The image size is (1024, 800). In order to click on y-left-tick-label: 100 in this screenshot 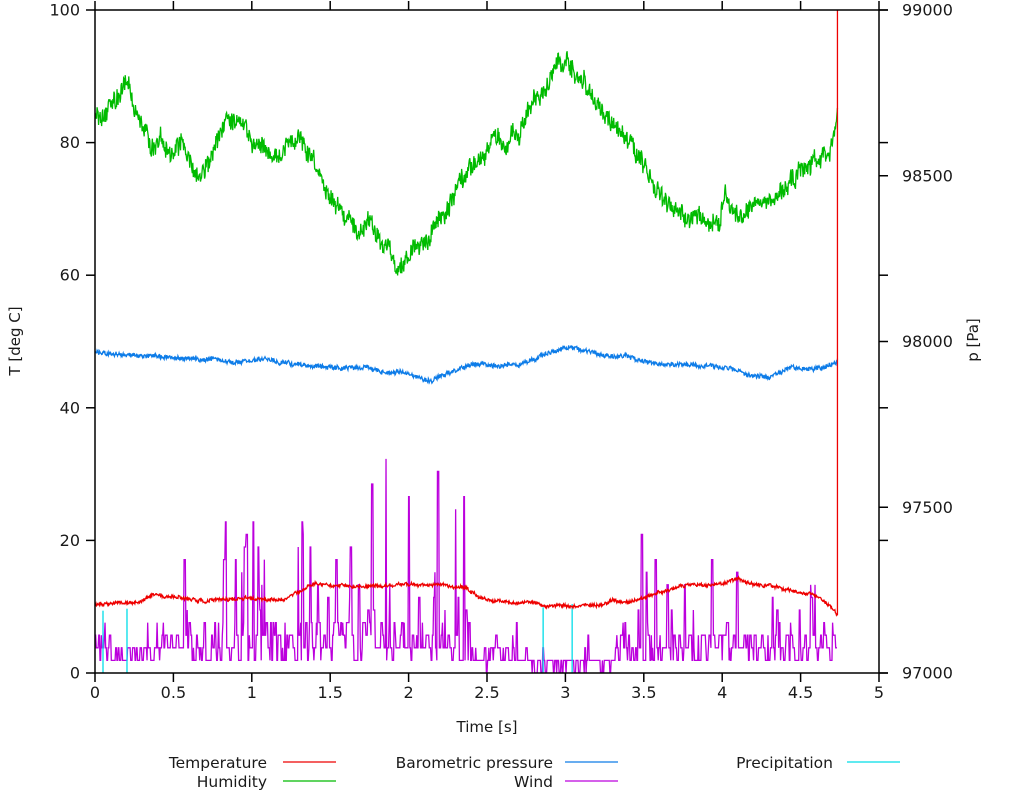, I will do `click(64, 10)`.